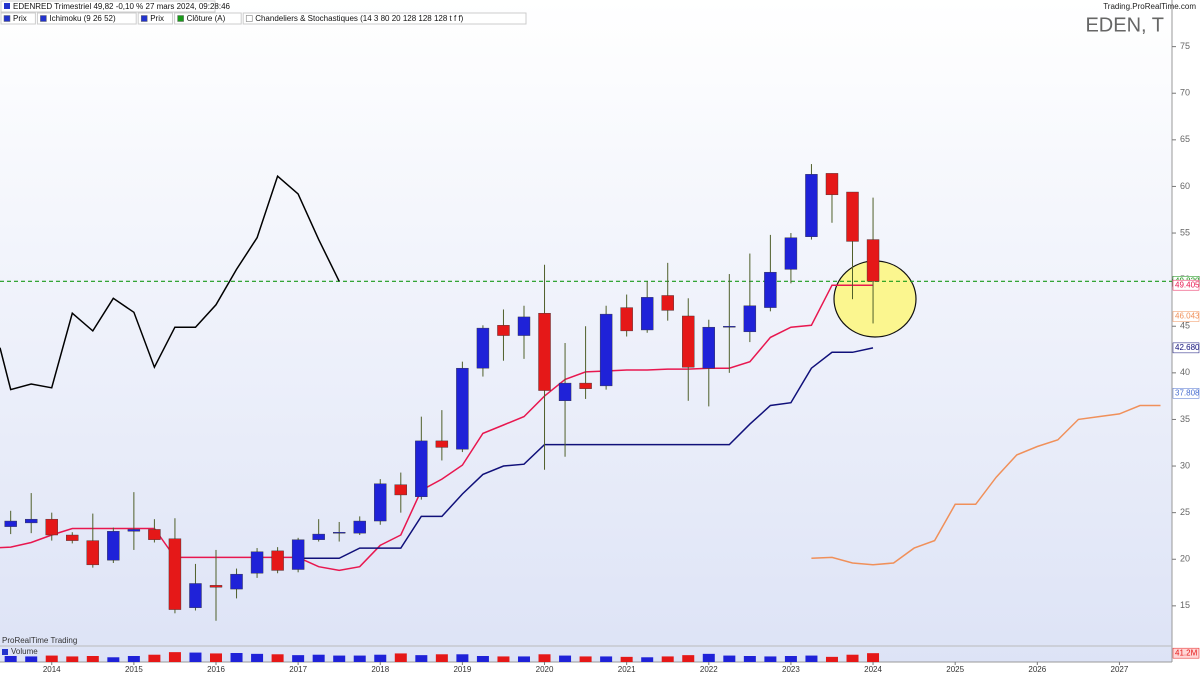 The image size is (1200, 680). Describe the element at coordinates (1037, 669) in the screenshot. I see `x-tick-label: 2026` at that location.